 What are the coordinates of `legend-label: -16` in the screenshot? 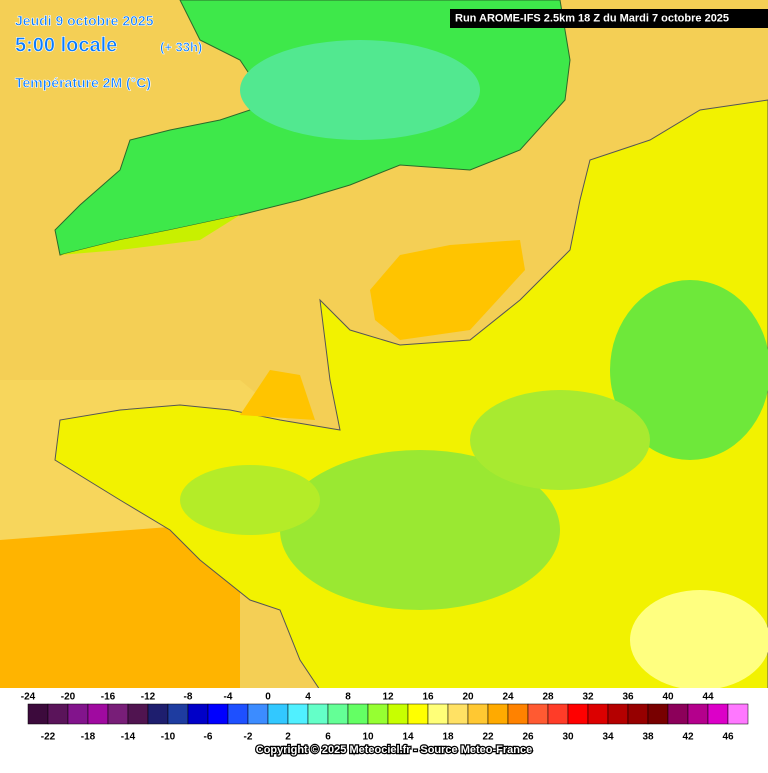 It's located at (108, 697).